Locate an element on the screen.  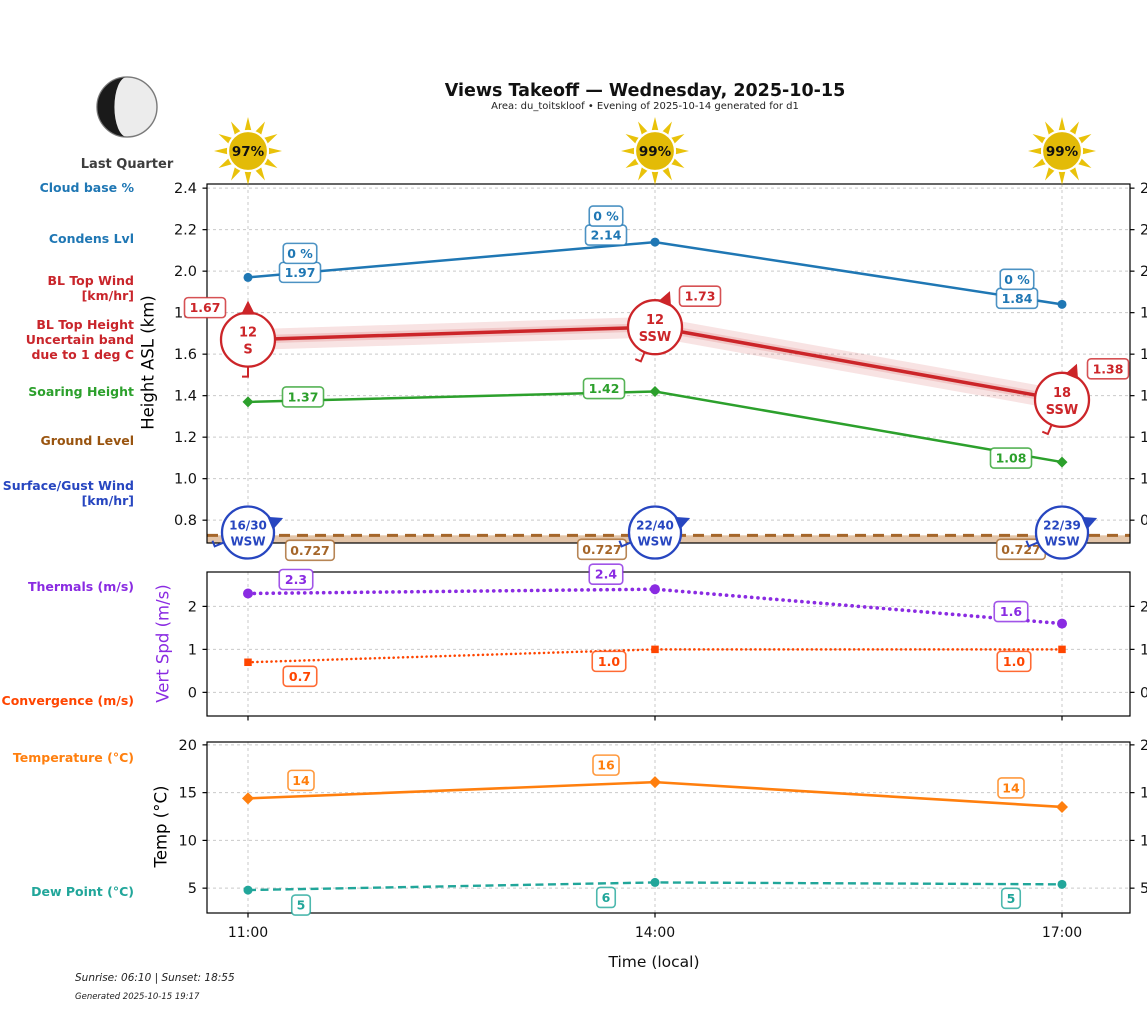
thermals-series is located at coordinates (655, 606).